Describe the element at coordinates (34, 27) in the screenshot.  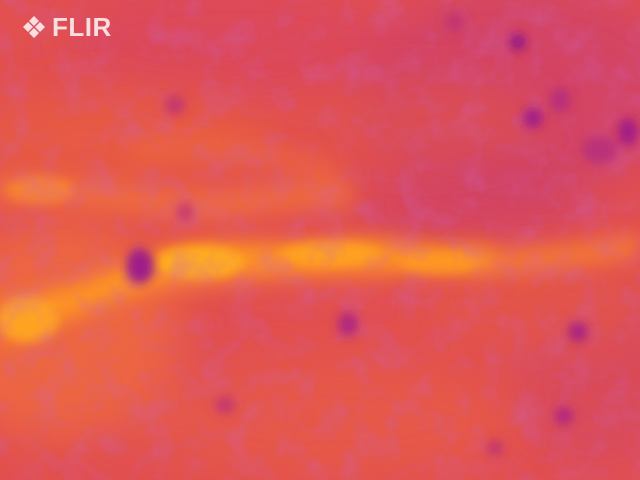
I see `flir-diamond-icon` at that location.